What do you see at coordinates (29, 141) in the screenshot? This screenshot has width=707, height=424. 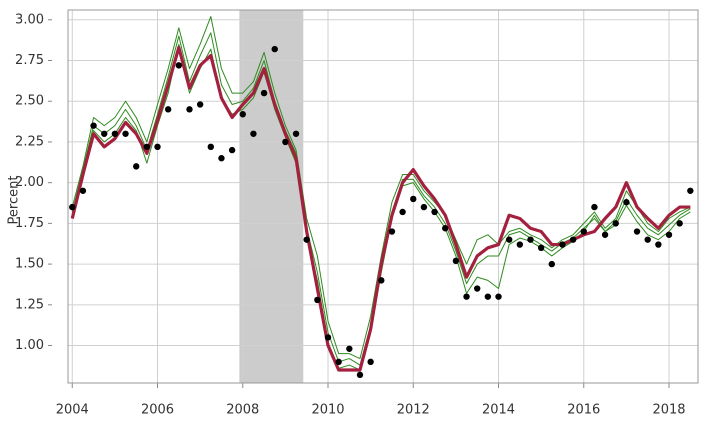 I see `y-tick-label: 2.25` at bounding box center [29, 141].